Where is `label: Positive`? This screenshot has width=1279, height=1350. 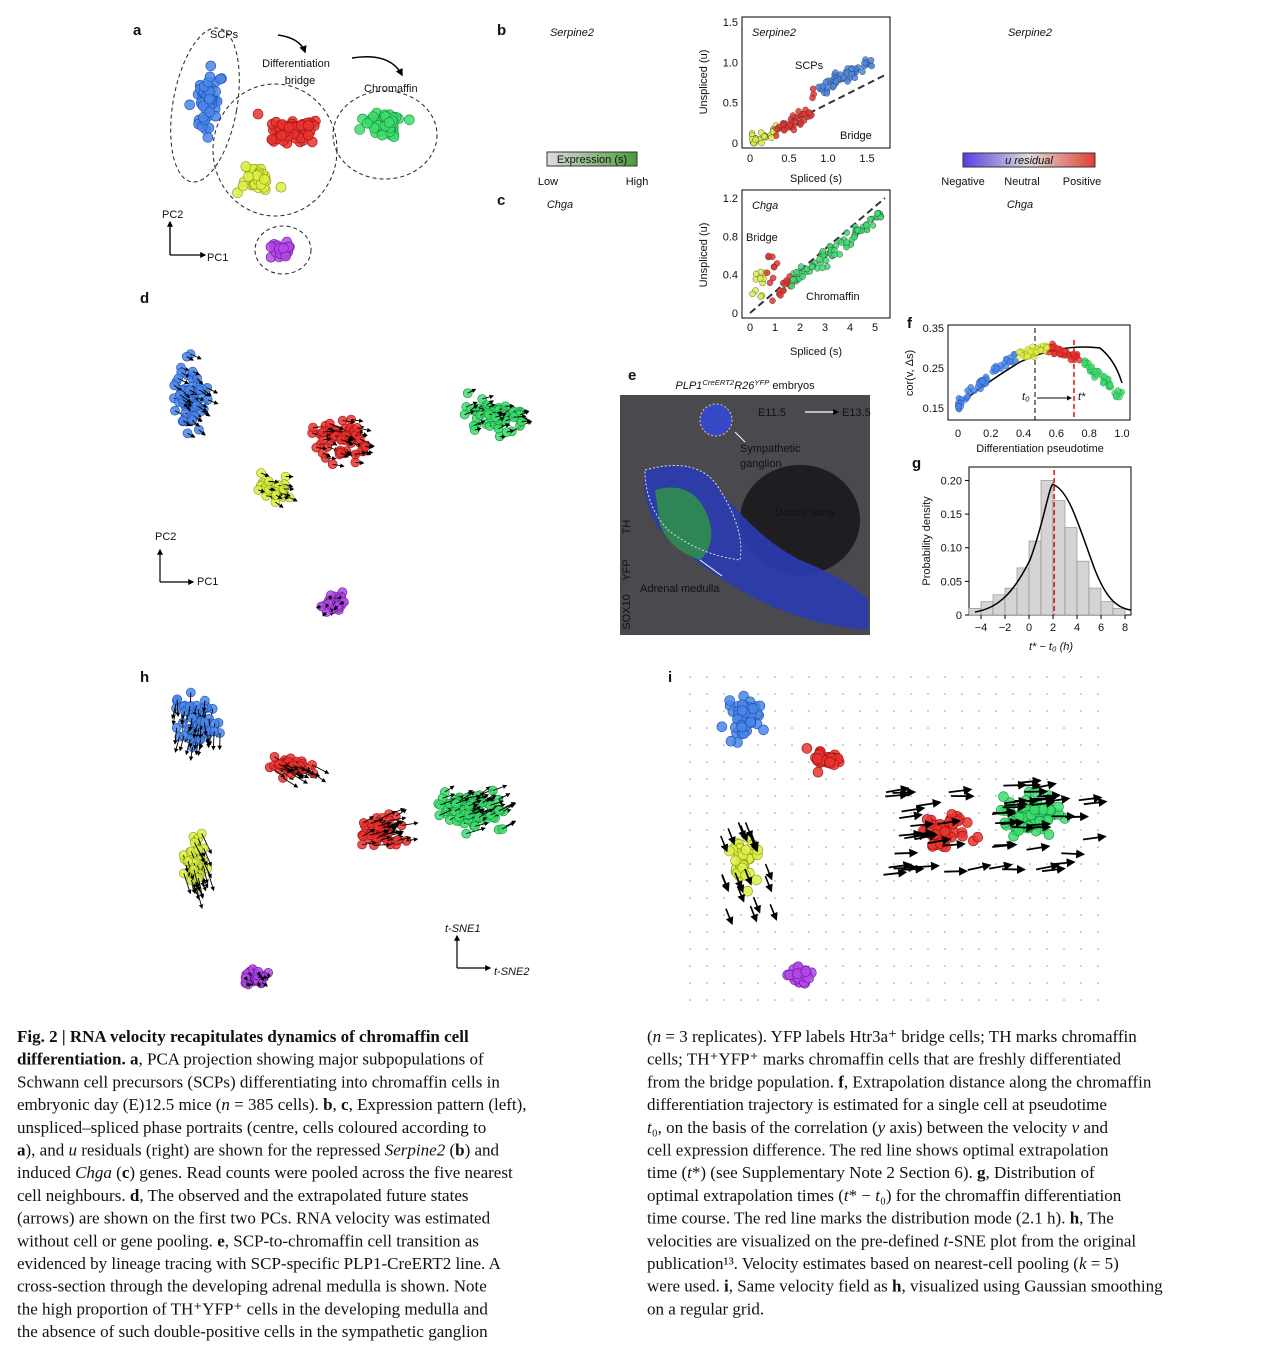
label: Positive is located at coordinates (1082, 182).